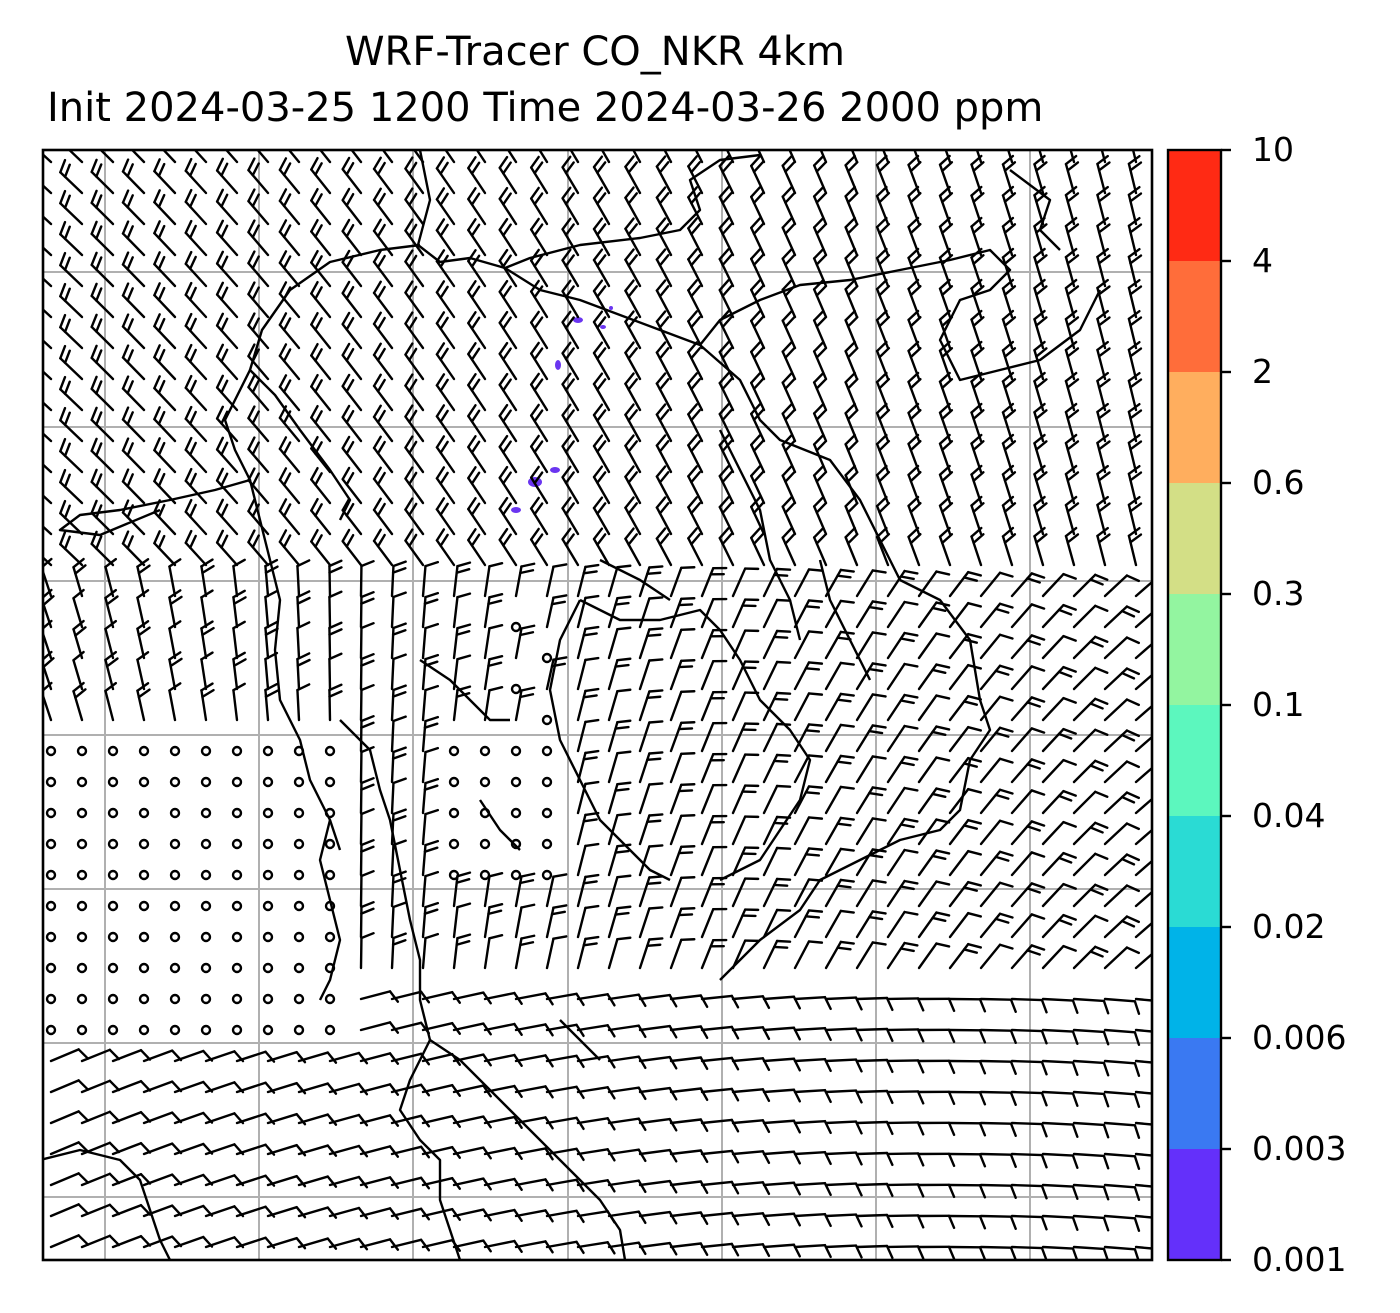  What do you see at coordinates (558, 365) in the screenshot?
I see `tracer-patch` at bounding box center [558, 365].